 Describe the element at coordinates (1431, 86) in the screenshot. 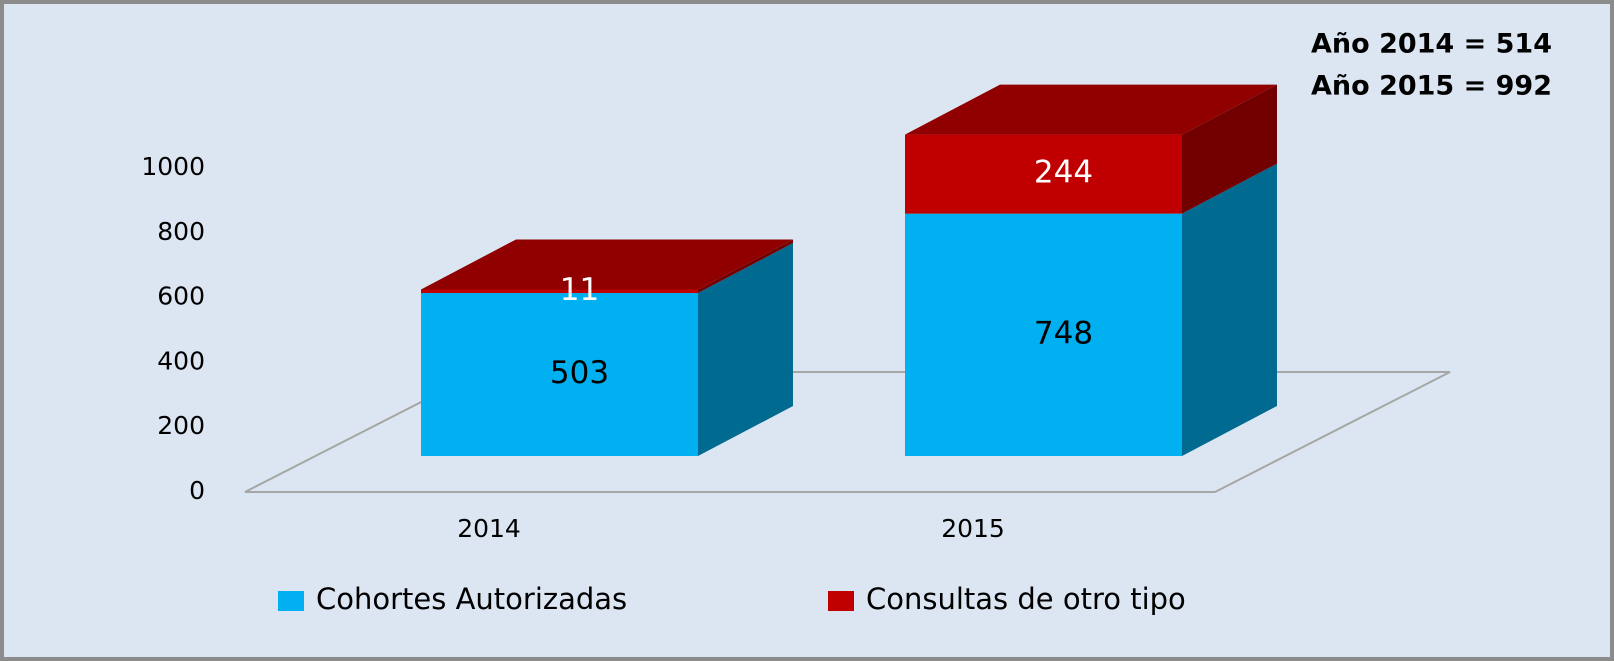

I see `annotation: Año 2015 = 992` at that location.